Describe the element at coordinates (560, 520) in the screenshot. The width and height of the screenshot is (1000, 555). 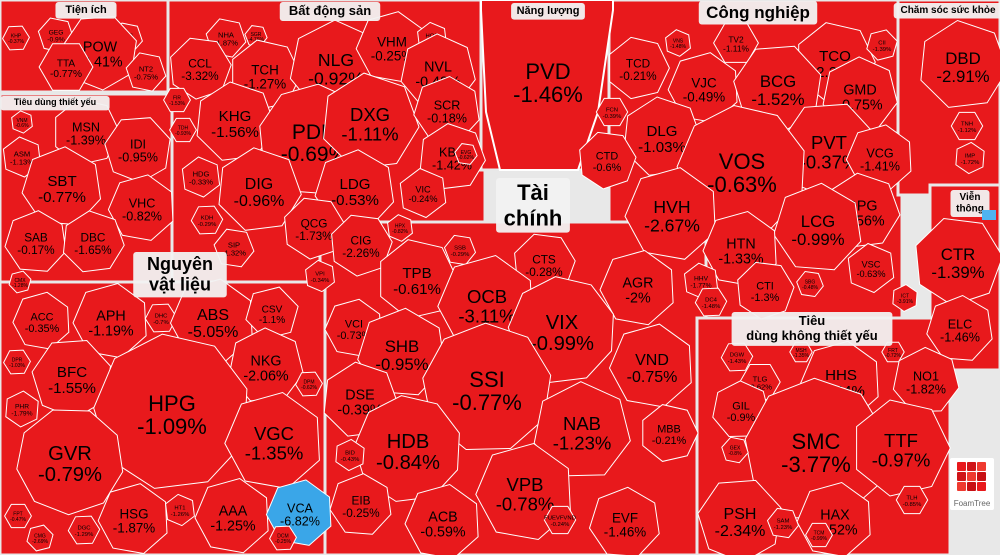
I see `stock-cell-fuevfvnd: FUEVFVND-0.24%` at that location.